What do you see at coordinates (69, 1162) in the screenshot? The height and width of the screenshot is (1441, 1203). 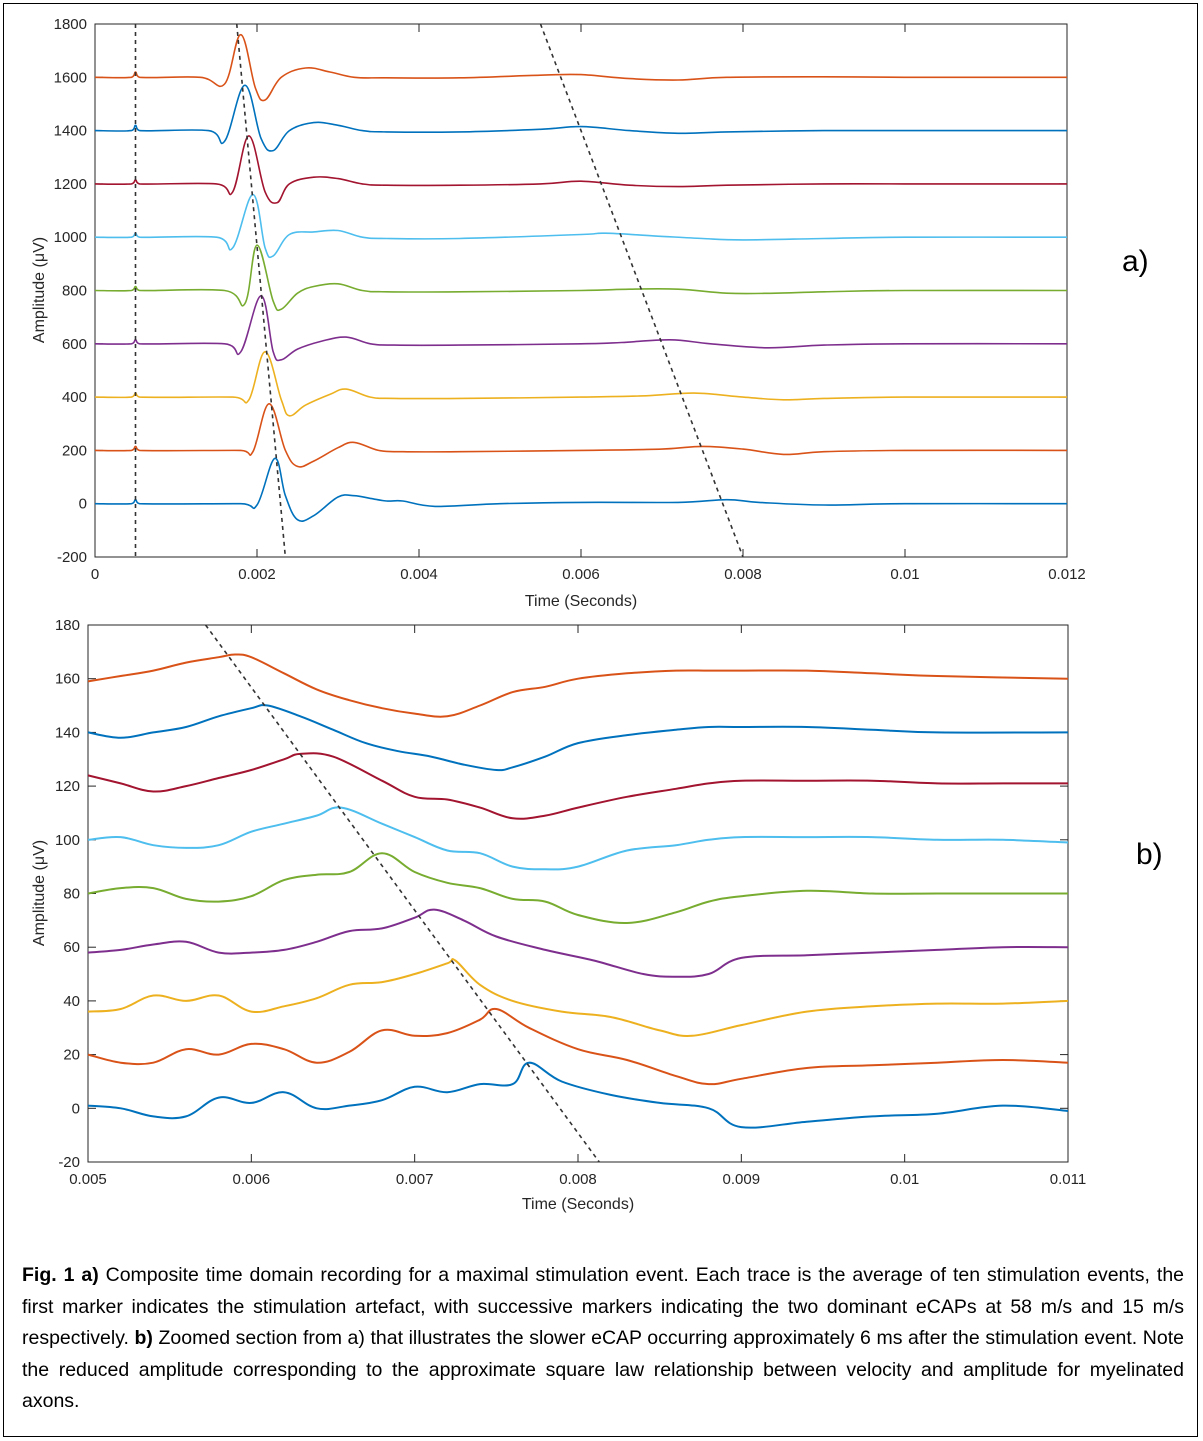 I see `y-tick-label: -20` at bounding box center [69, 1162].